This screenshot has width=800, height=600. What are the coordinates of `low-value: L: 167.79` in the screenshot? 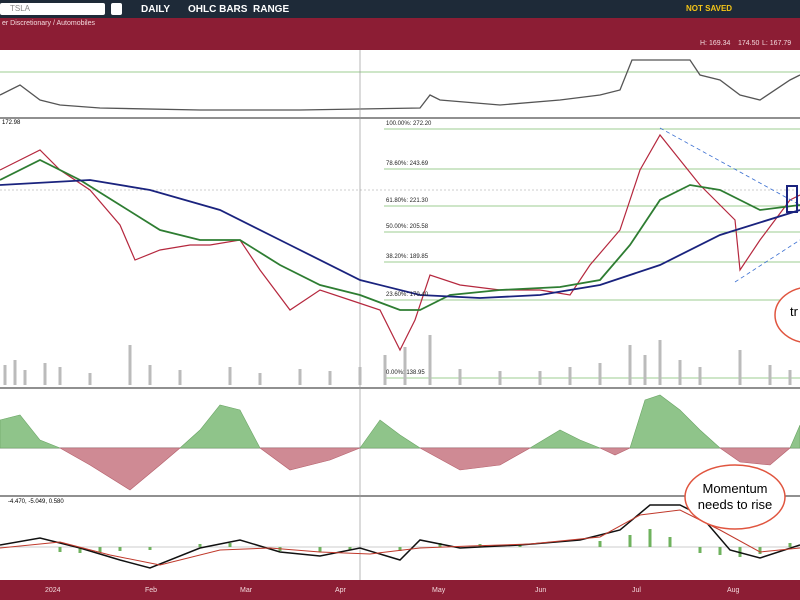 It's located at (777, 43).